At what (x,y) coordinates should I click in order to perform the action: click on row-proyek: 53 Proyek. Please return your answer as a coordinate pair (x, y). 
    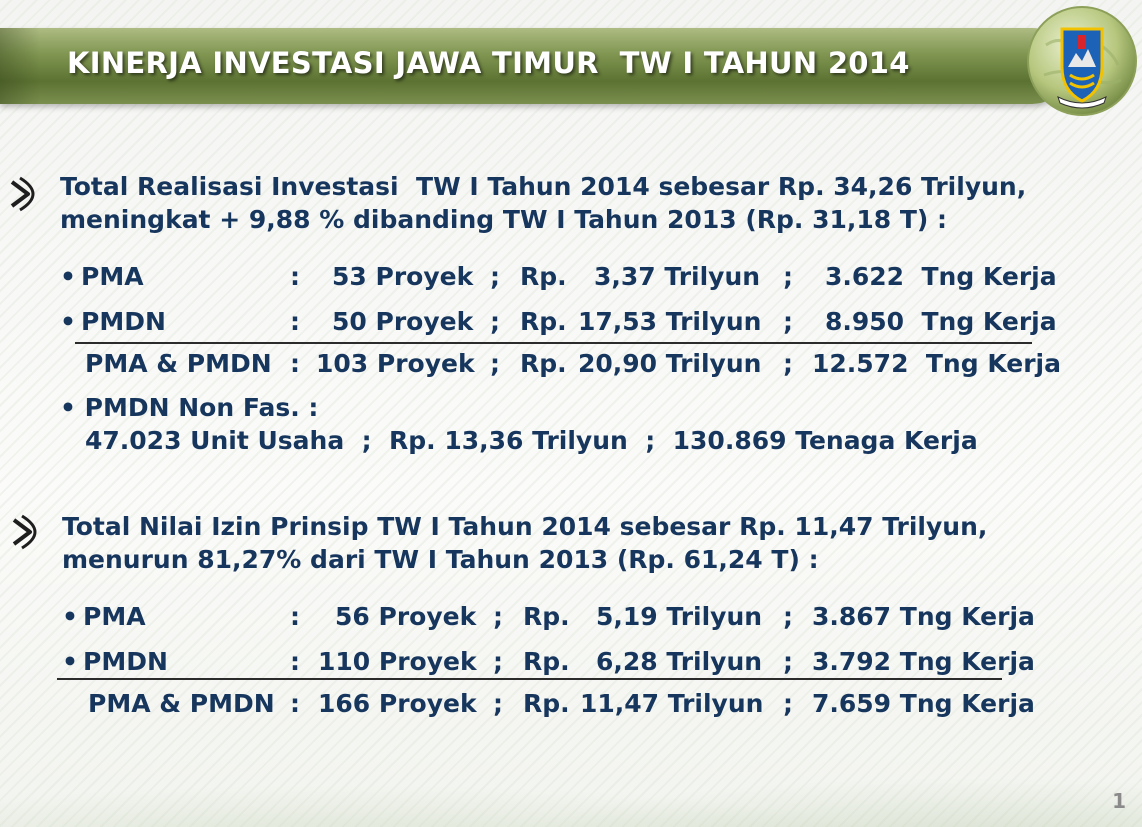
    Looking at the image, I should click on (403, 276).